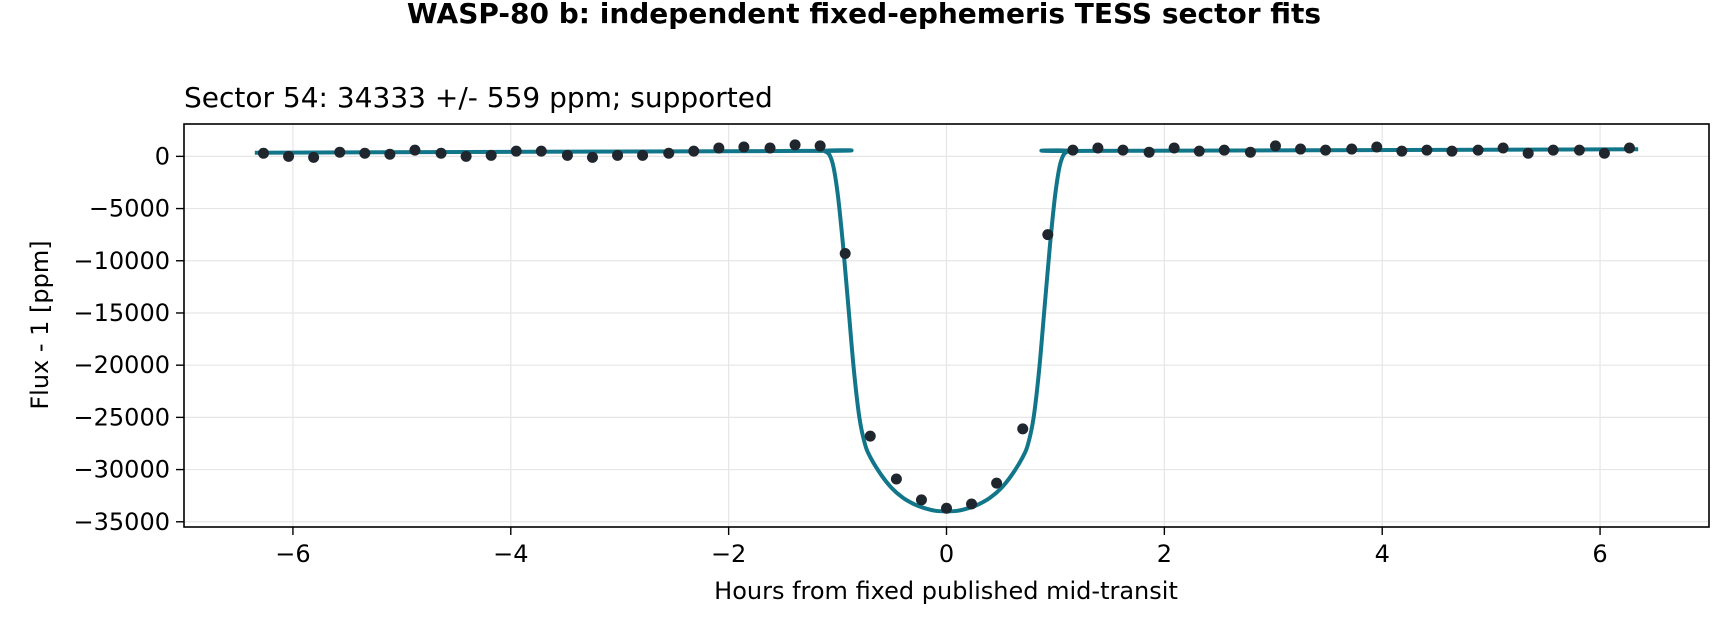 This screenshot has height=630, width=1728. I want to click on x-tick-label: 2, so click(1164, 554).